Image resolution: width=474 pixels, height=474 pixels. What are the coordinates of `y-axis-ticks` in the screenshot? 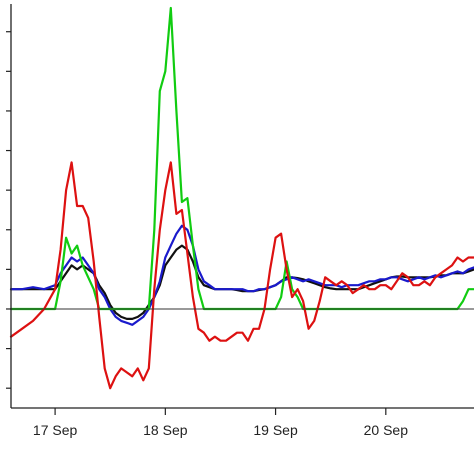 It's located at (8, 210).